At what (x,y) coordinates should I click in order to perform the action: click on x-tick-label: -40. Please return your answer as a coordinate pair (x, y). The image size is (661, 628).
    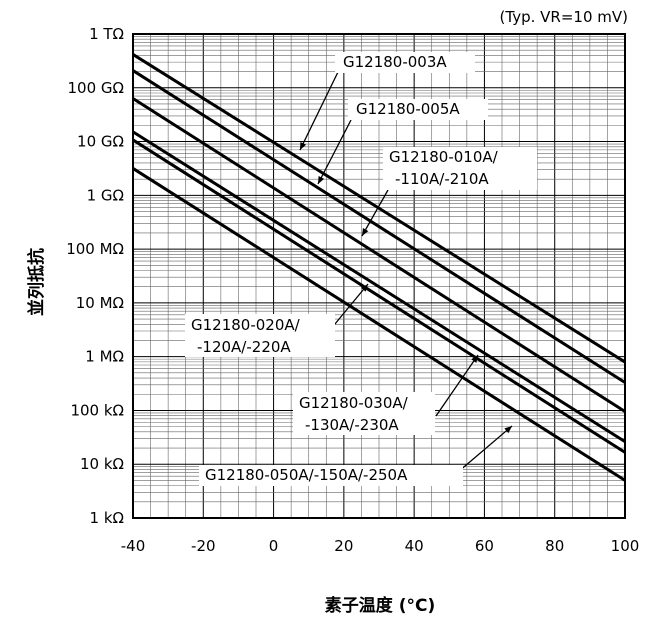
    Looking at the image, I should click on (133, 546).